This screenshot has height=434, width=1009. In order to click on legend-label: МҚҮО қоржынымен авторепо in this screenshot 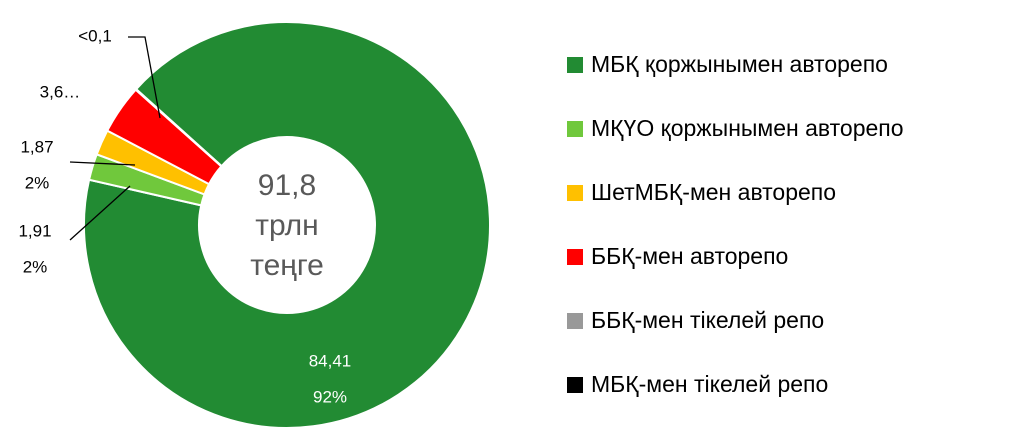, I will do `click(747, 128)`.